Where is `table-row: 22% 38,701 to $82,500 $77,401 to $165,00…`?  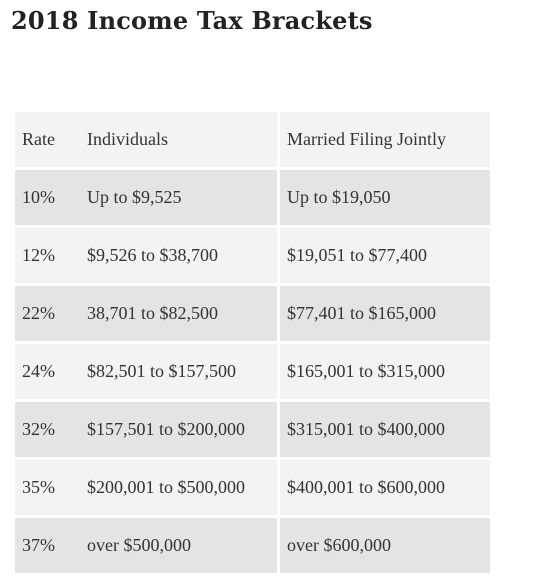 table-row: 22% 38,701 to $82,500 $77,401 to $165,00… is located at coordinates (252, 315).